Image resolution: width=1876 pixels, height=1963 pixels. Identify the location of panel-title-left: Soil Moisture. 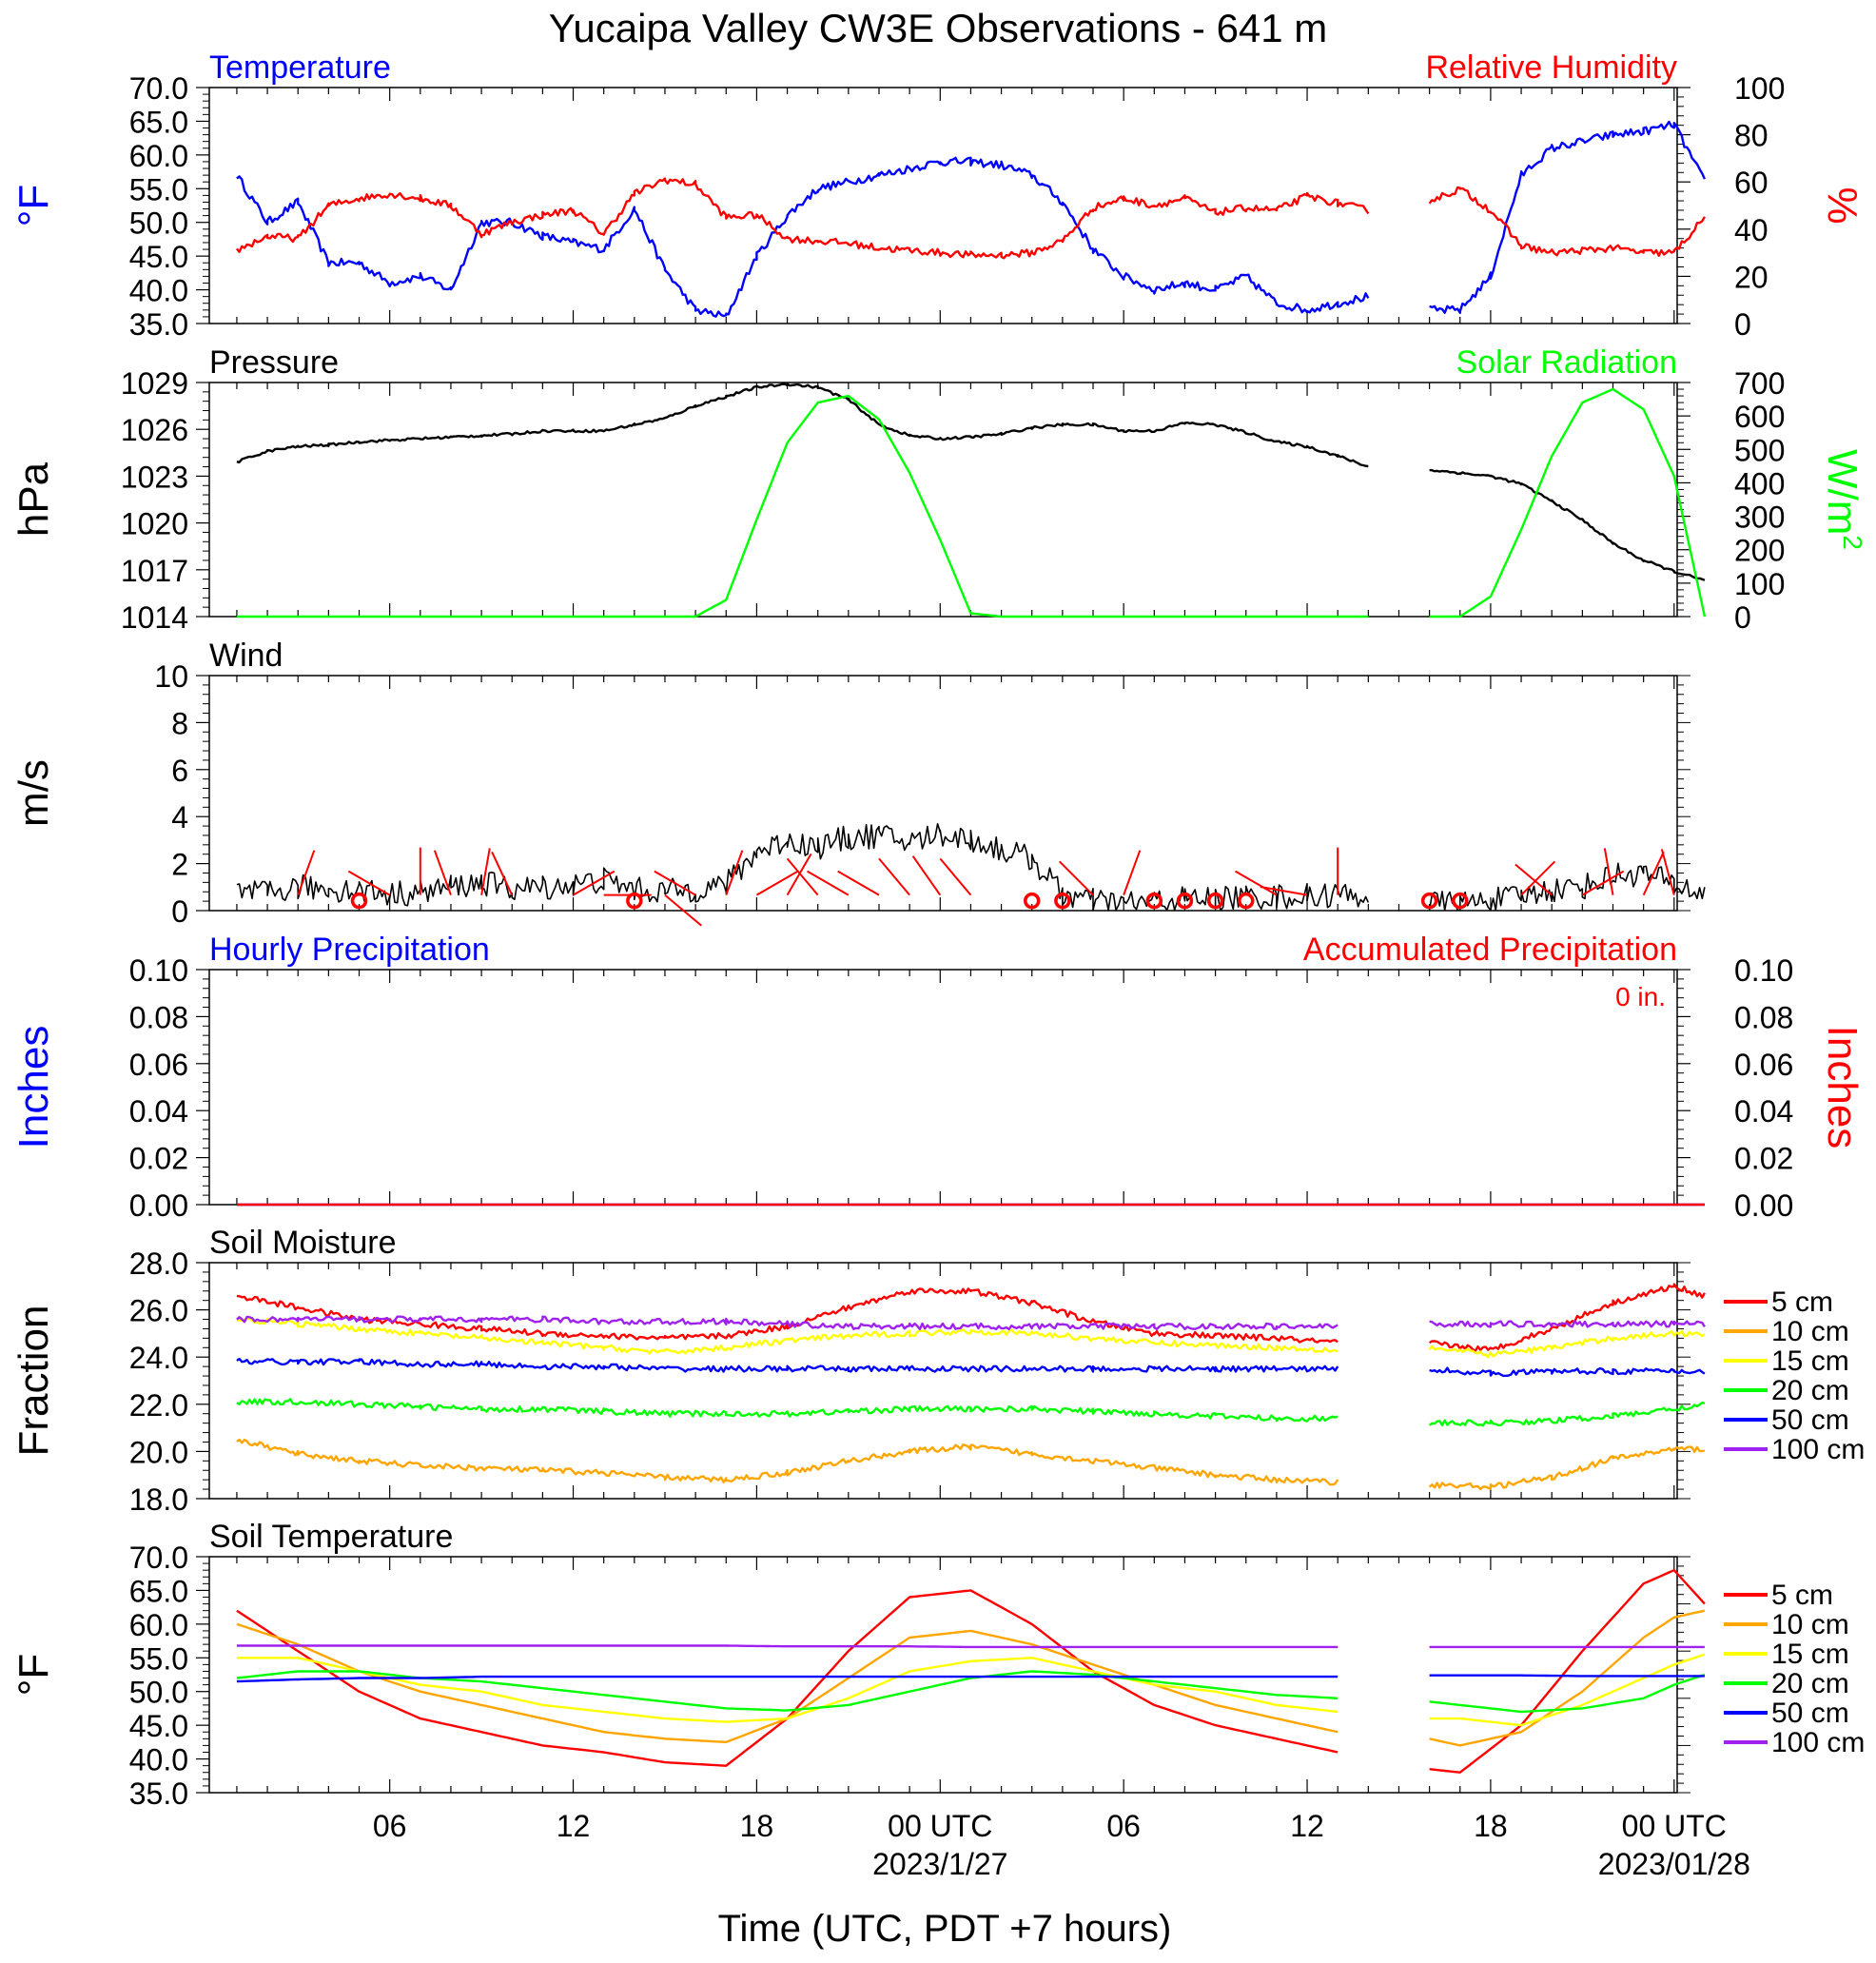
(303, 1243).